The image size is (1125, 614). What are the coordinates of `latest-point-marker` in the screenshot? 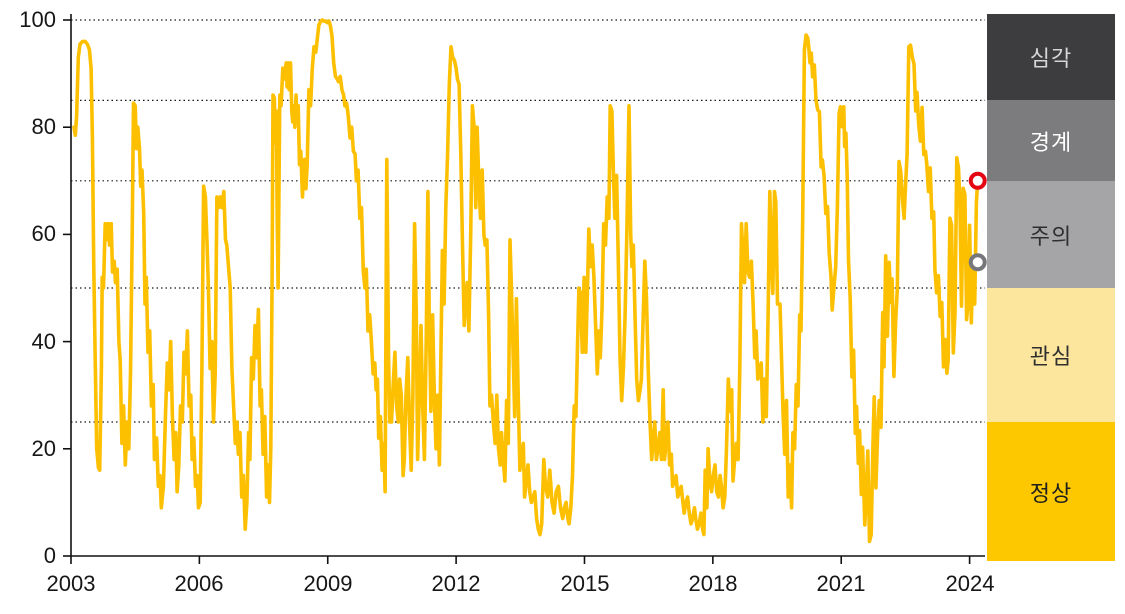 It's located at (977, 180).